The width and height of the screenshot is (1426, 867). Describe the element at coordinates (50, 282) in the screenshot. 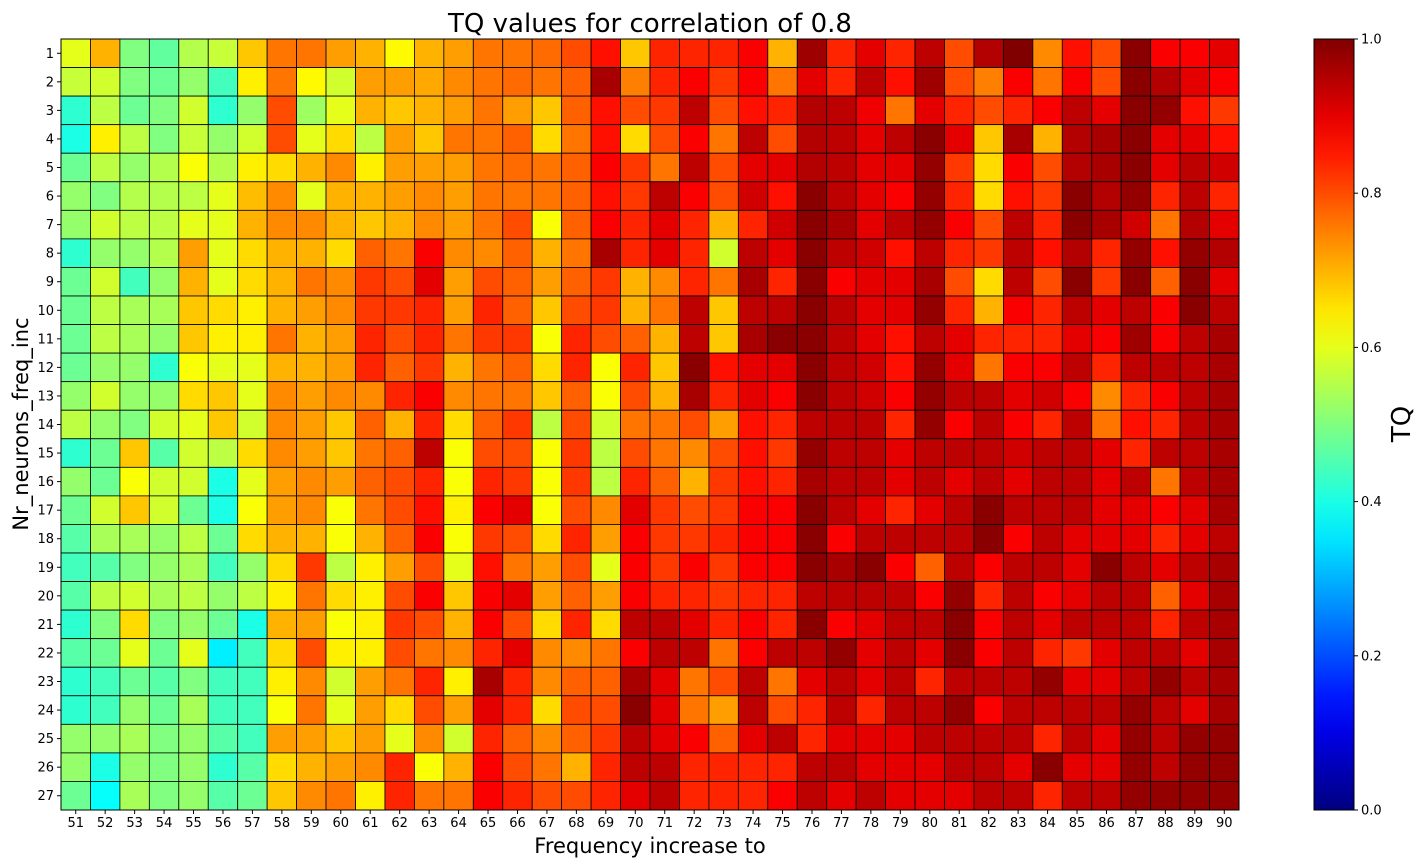

I see `y-tick-label: 9` at that location.